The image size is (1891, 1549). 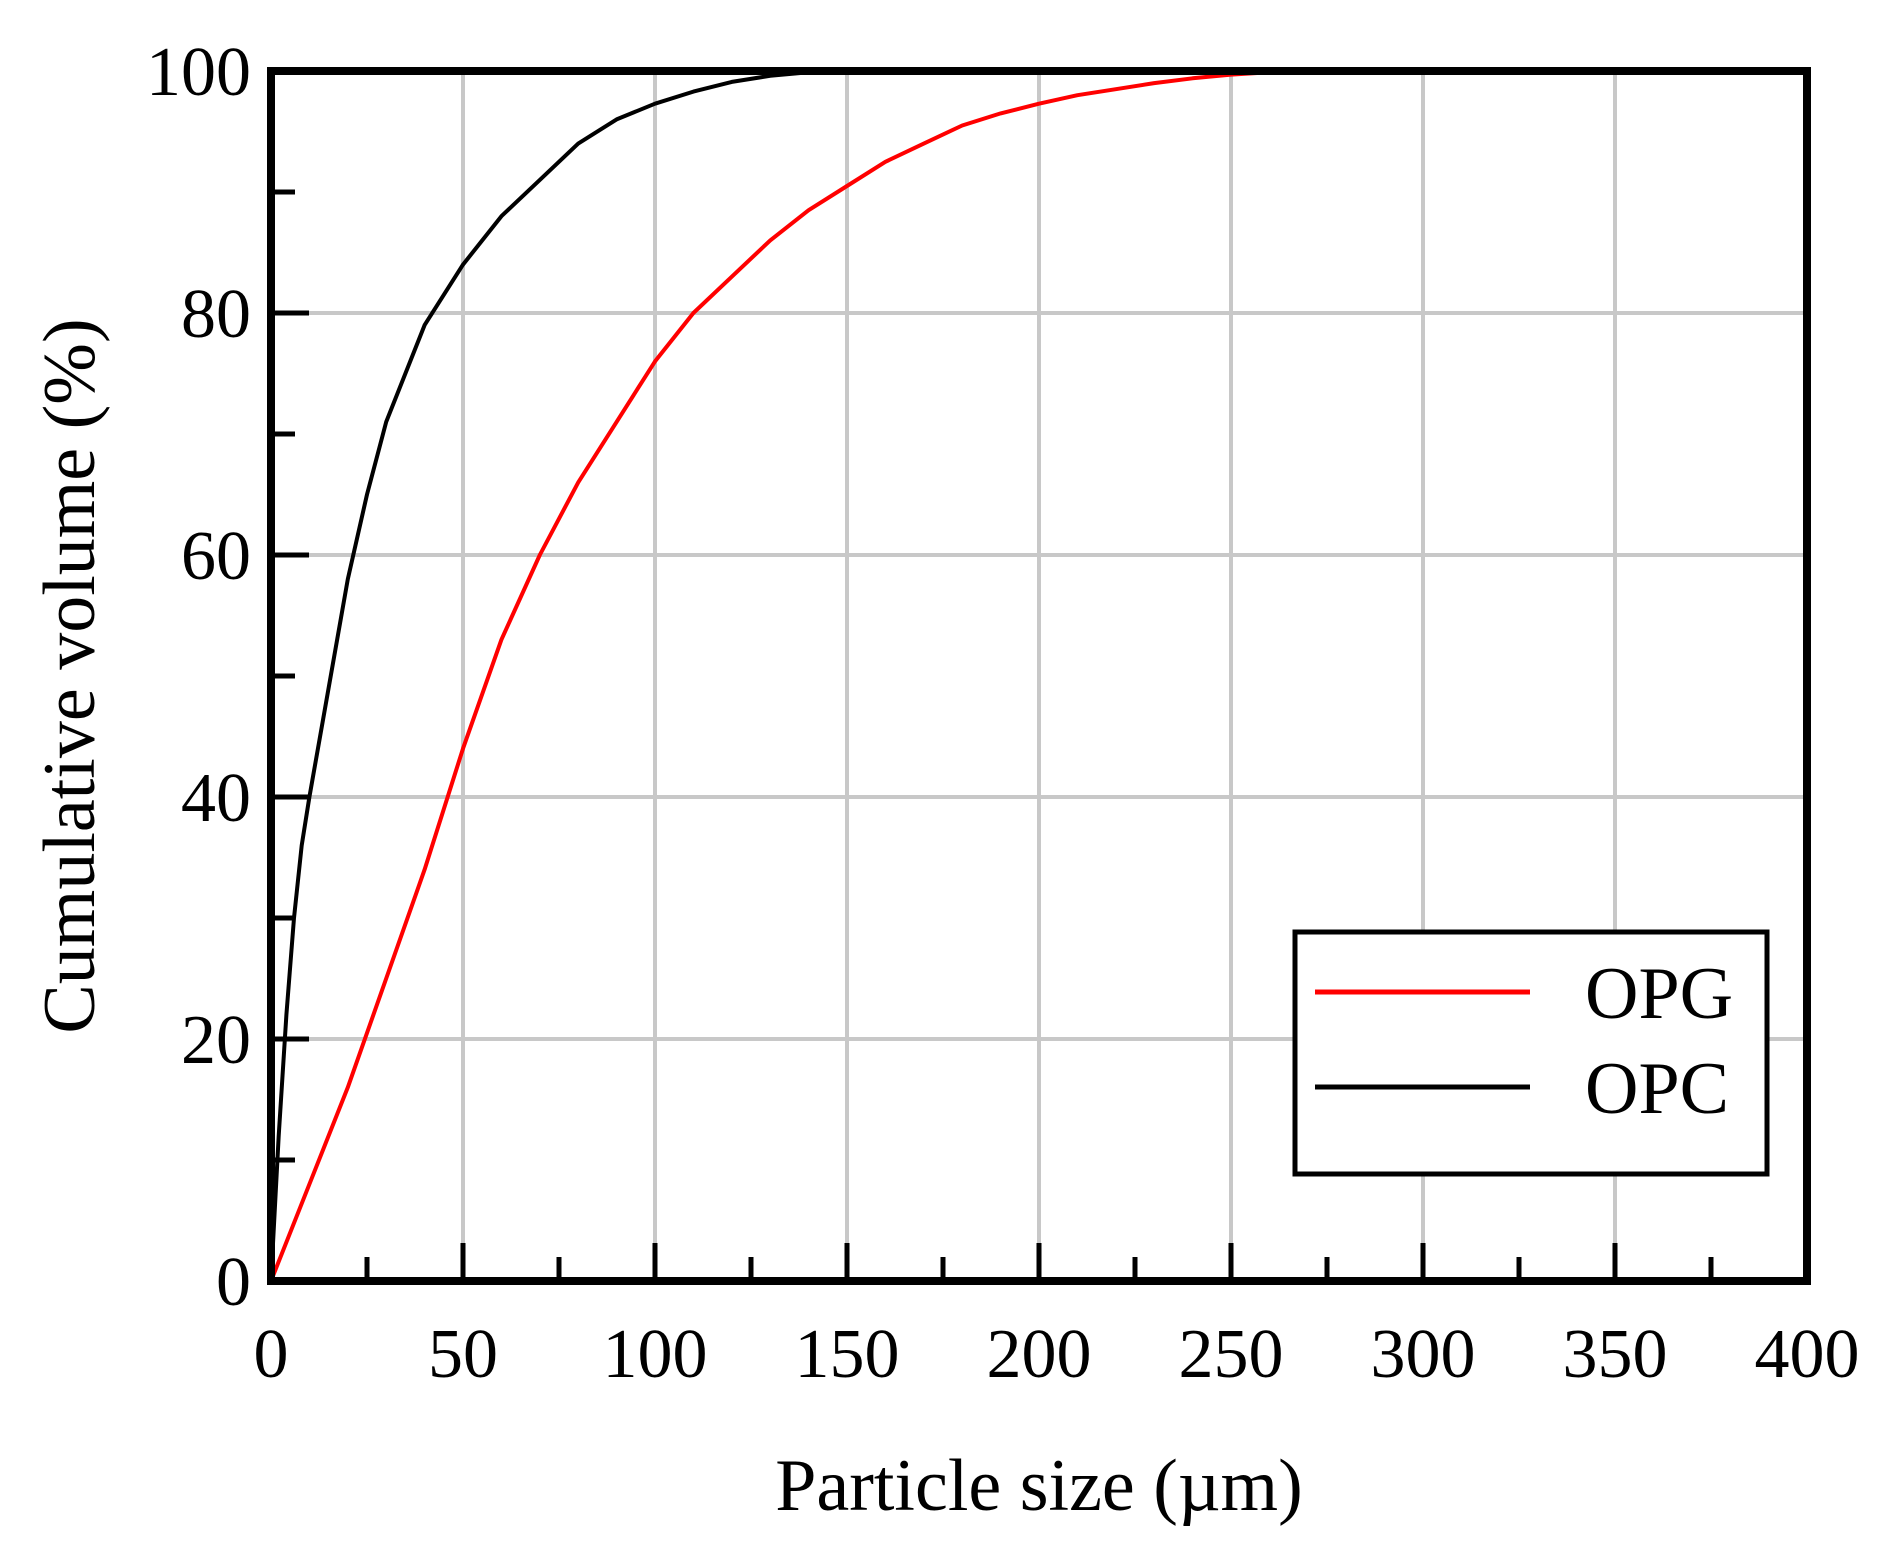 I want to click on x-tick-label: 200, so click(x=1039, y=1354).